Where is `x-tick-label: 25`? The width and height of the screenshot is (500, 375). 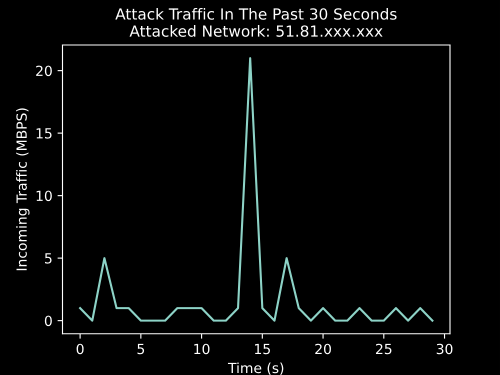 x-tick-label: 25 is located at coordinates (384, 349).